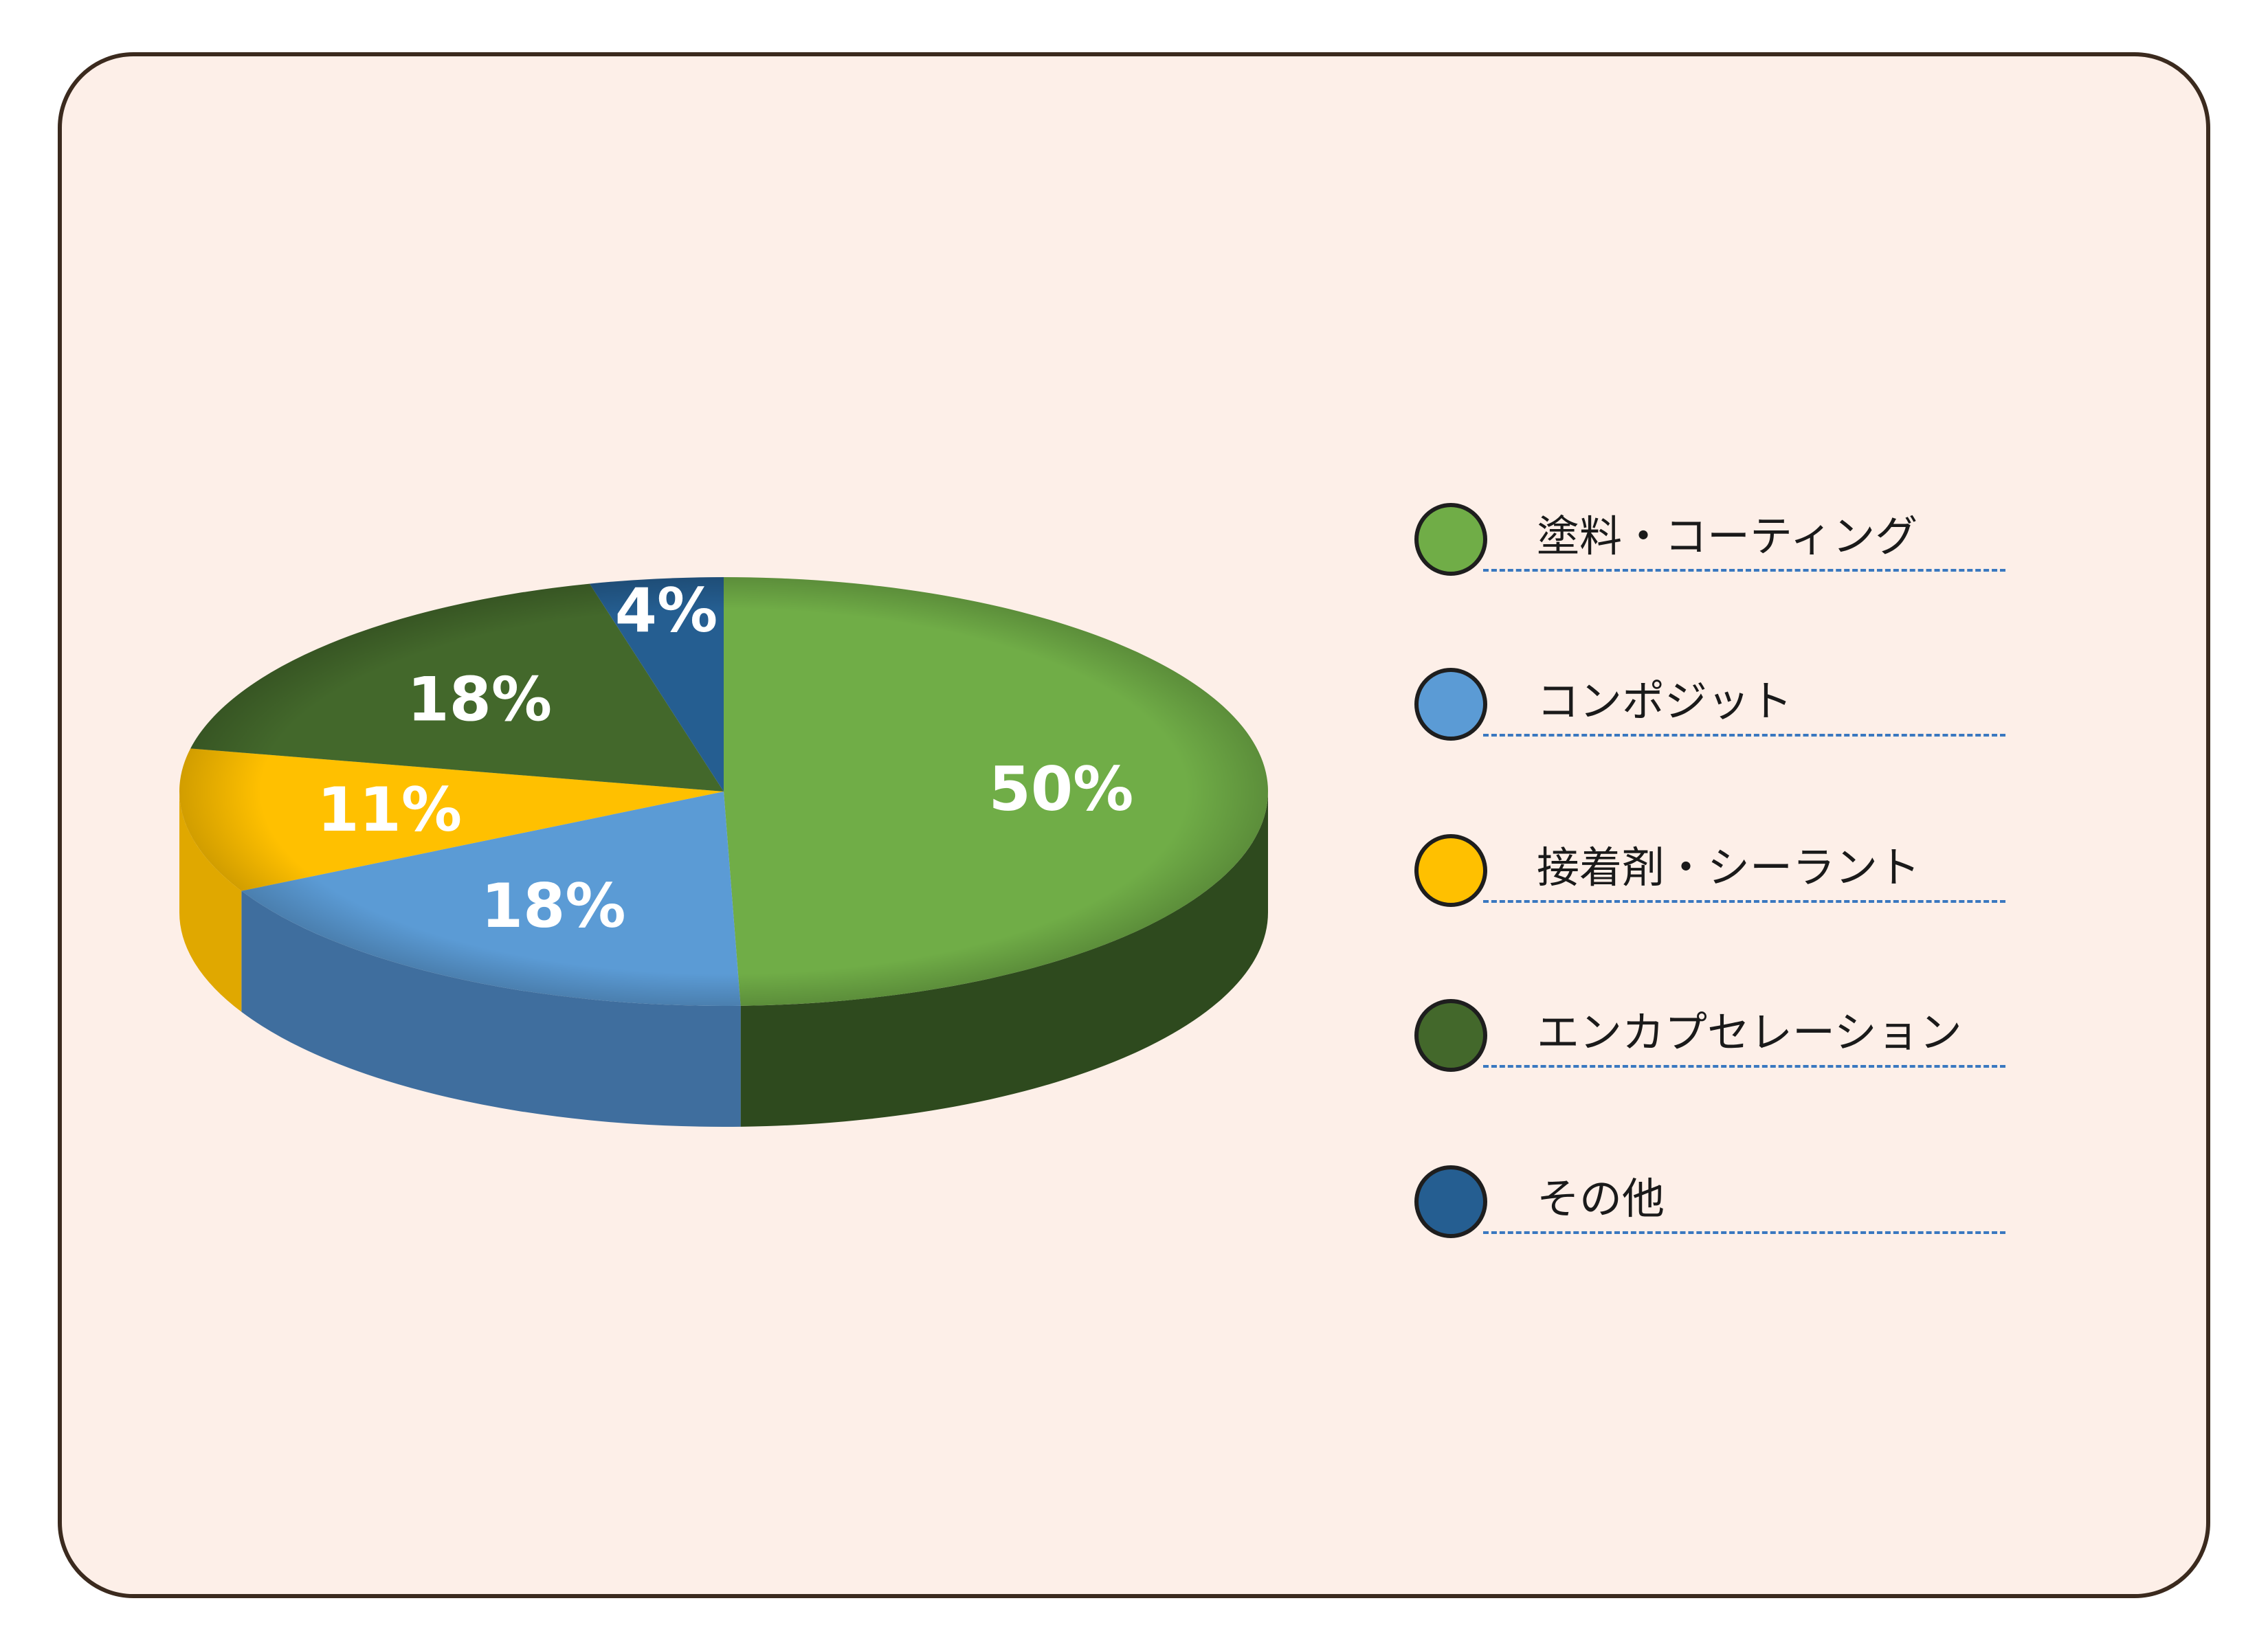 This screenshot has height=1649, width=2268. What do you see at coordinates (1727, 536) in the screenshot?
I see `legend-label: 塗料・コーティング` at bounding box center [1727, 536].